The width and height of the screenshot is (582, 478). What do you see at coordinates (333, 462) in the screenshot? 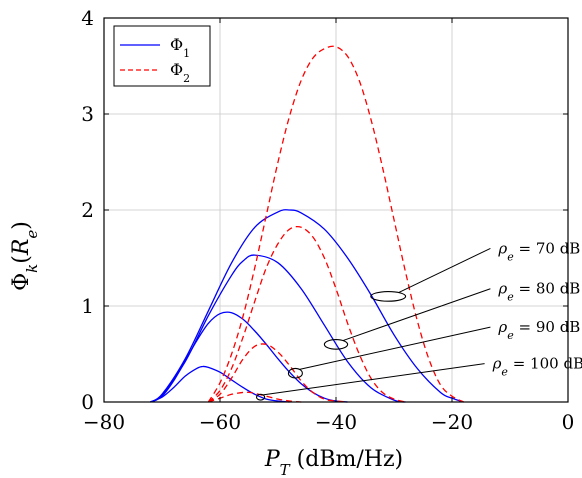
I see `x-axis-label: PT (dBm/Hz)` at bounding box center [333, 462].